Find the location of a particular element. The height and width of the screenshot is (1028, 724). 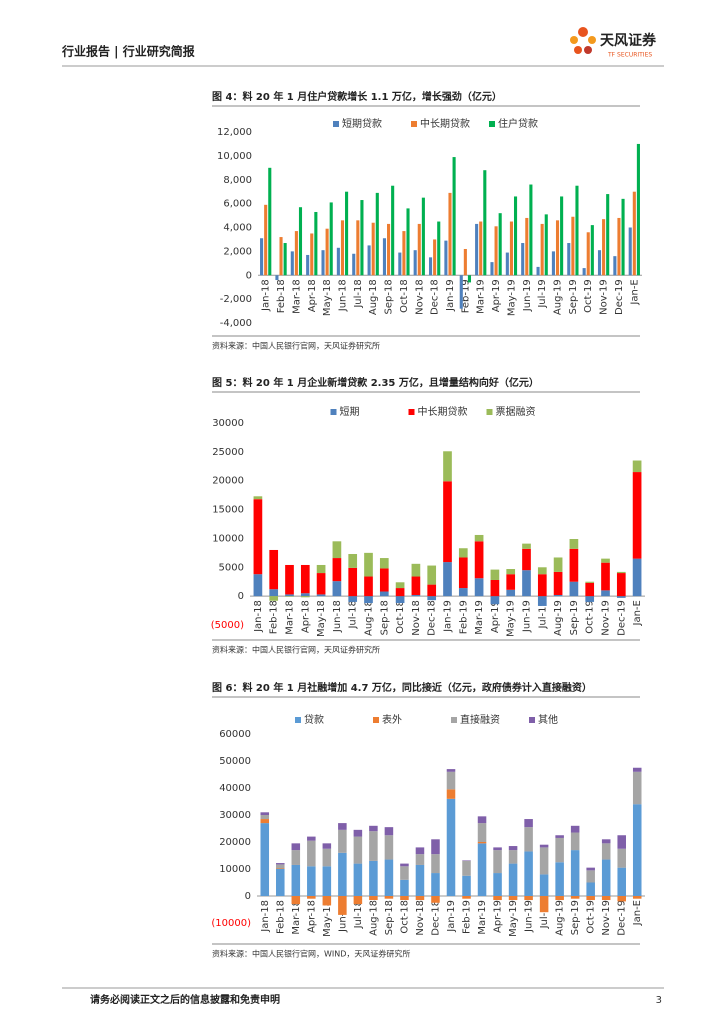

y-tick-label: 8,000 is located at coordinates (237, 180).